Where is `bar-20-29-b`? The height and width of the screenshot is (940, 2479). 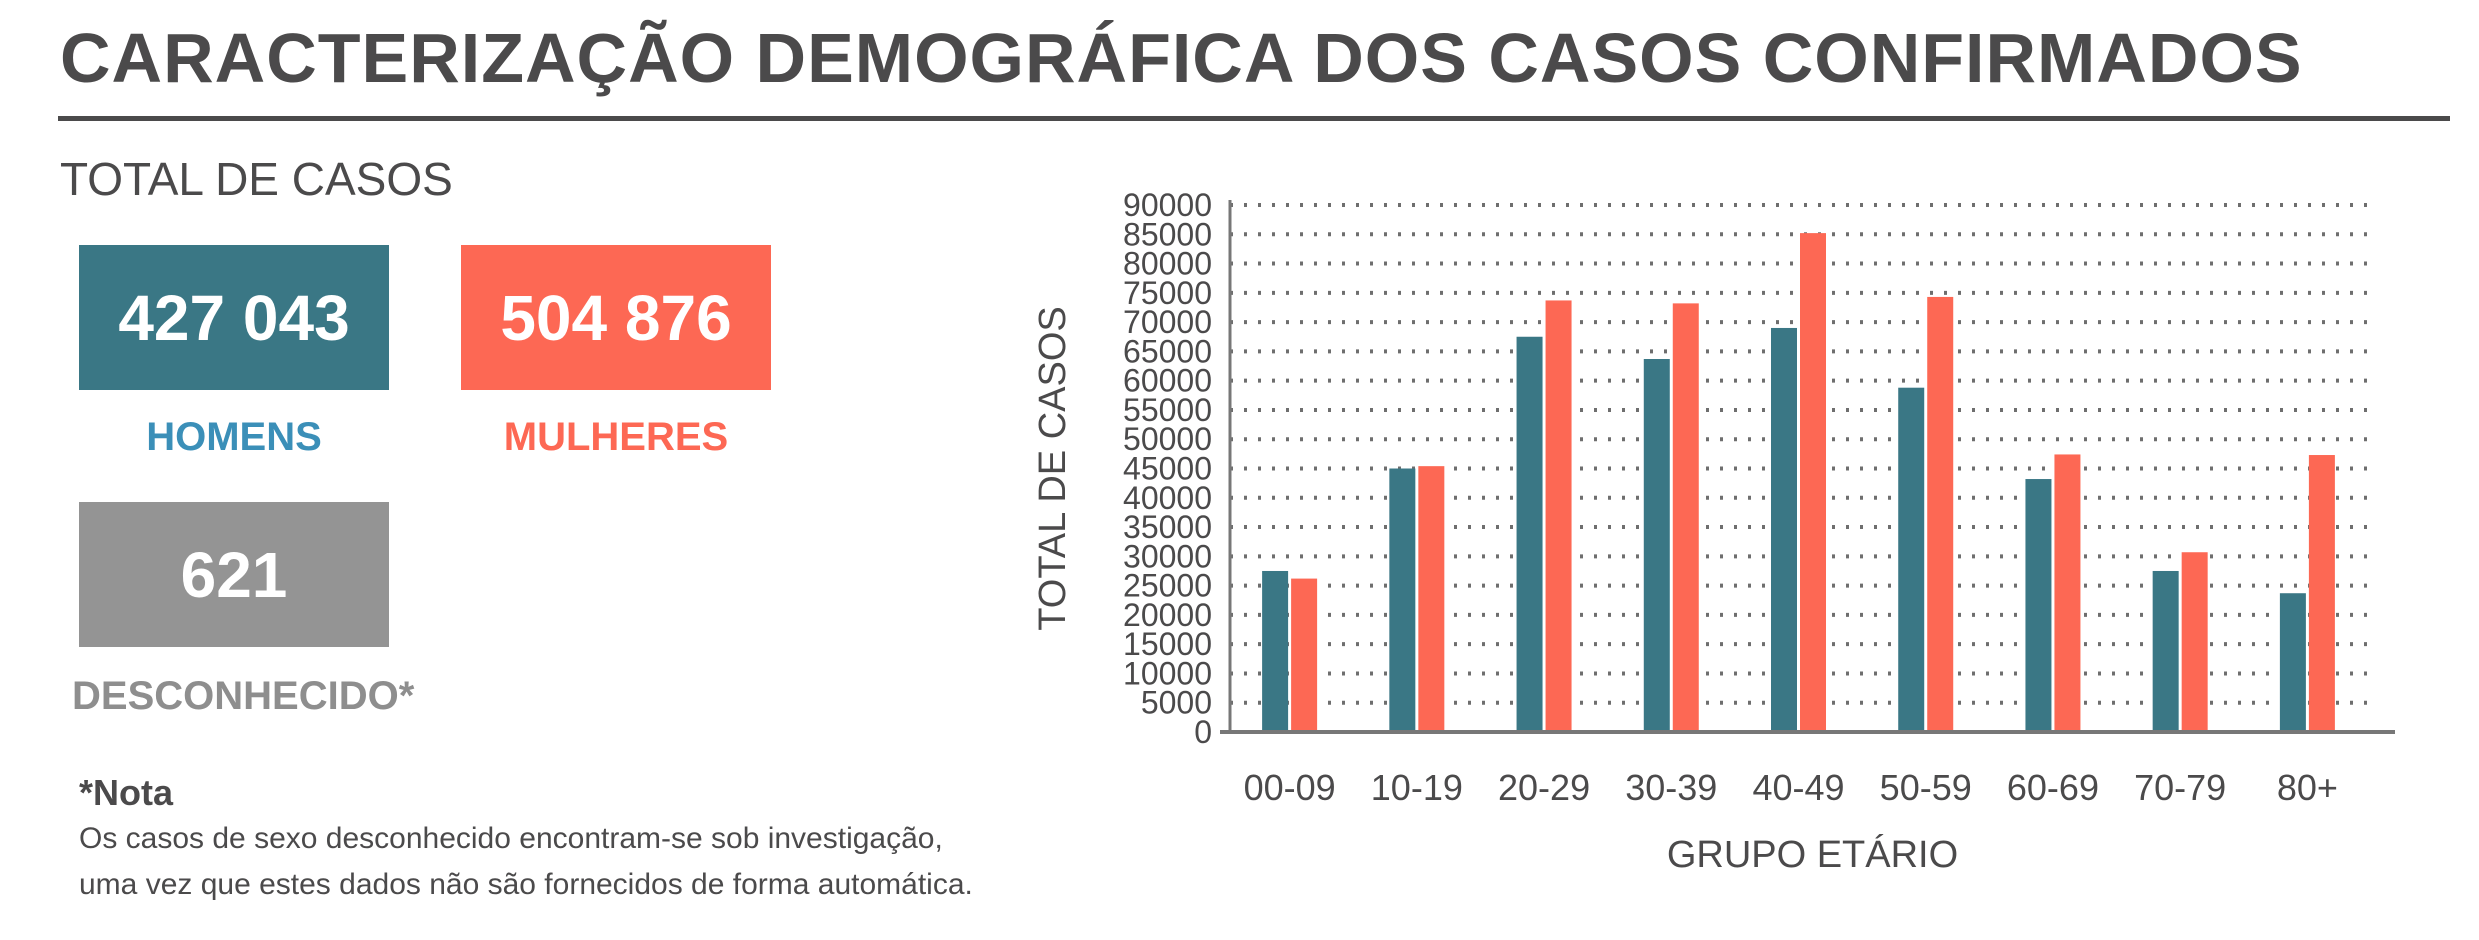
bar-20-29-b is located at coordinates (1558, 516).